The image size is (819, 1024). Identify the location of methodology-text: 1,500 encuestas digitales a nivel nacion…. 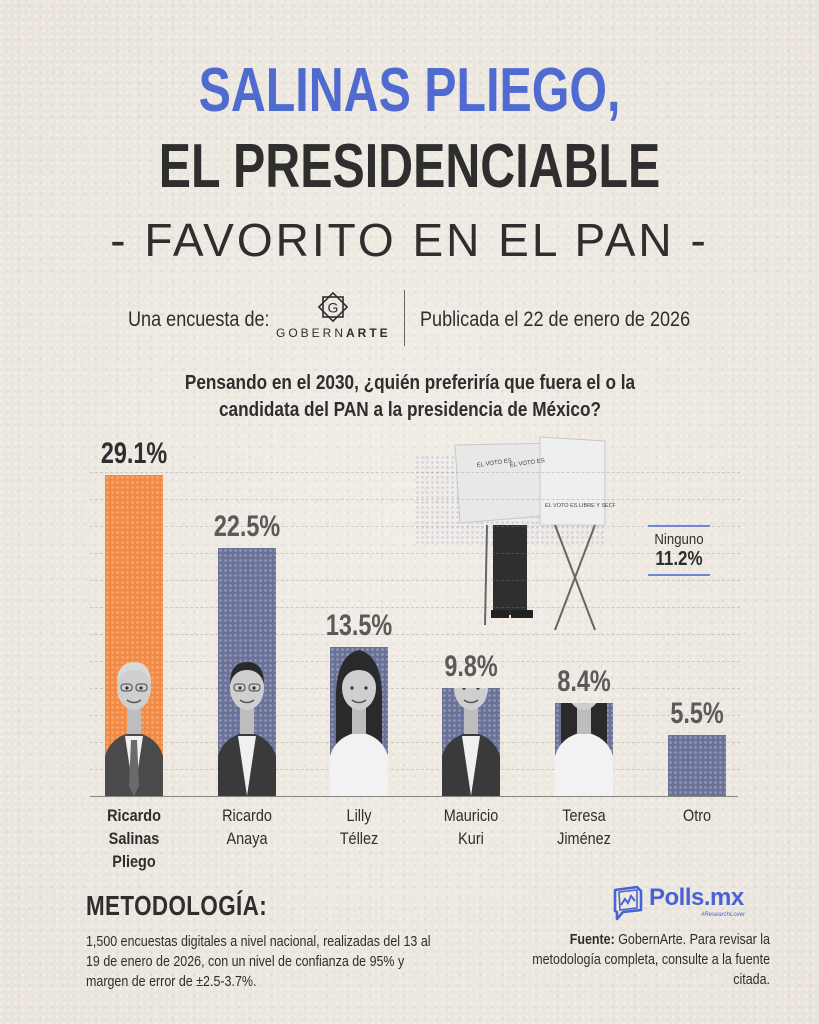
(258, 962).